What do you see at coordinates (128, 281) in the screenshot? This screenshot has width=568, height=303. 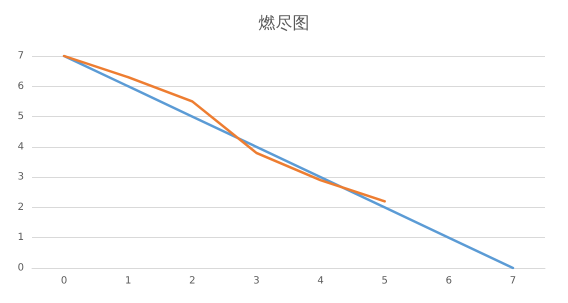 I see `x-tick-label: 1` at bounding box center [128, 281].